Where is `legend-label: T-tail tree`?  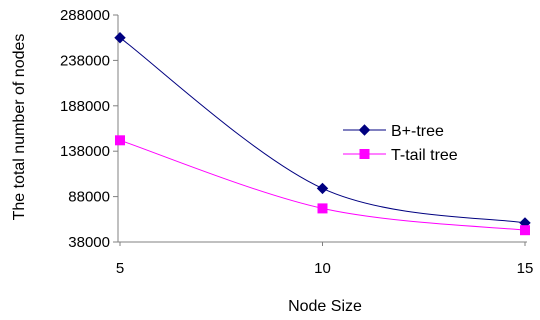
legend-label: T-tail tree is located at coordinates (424, 155).